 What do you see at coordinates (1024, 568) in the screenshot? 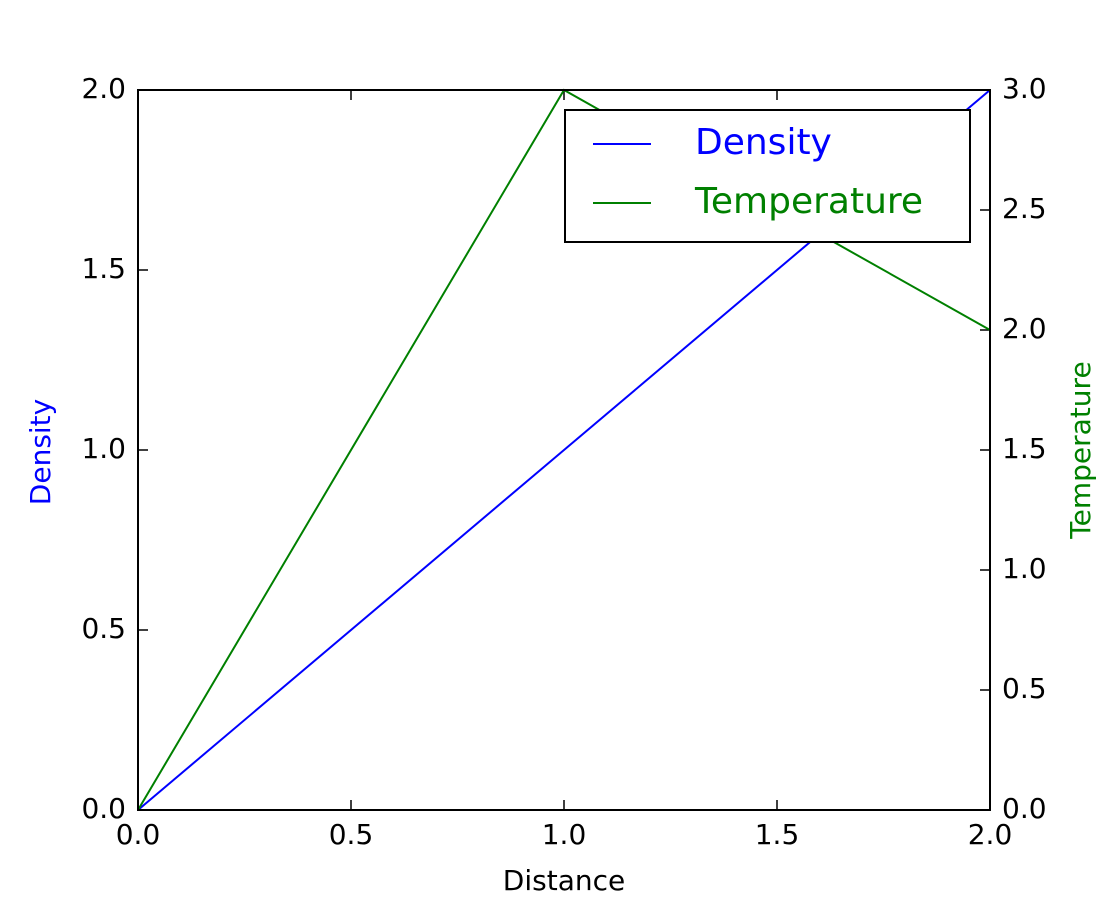
I see `y2-tick-label: 1.0` at bounding box center [1024, 568].